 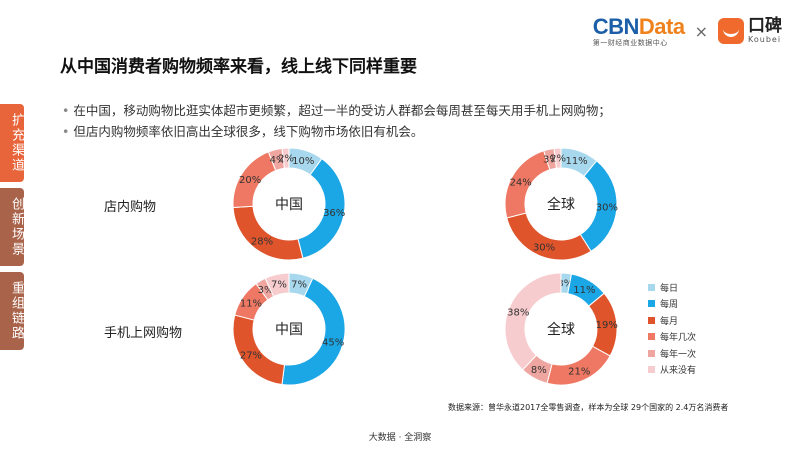 I want to click on bullet-item: 但店内购物频率依旧高出全球很多，线下购物市场依旧有机会。, so click(x=336, y=131).